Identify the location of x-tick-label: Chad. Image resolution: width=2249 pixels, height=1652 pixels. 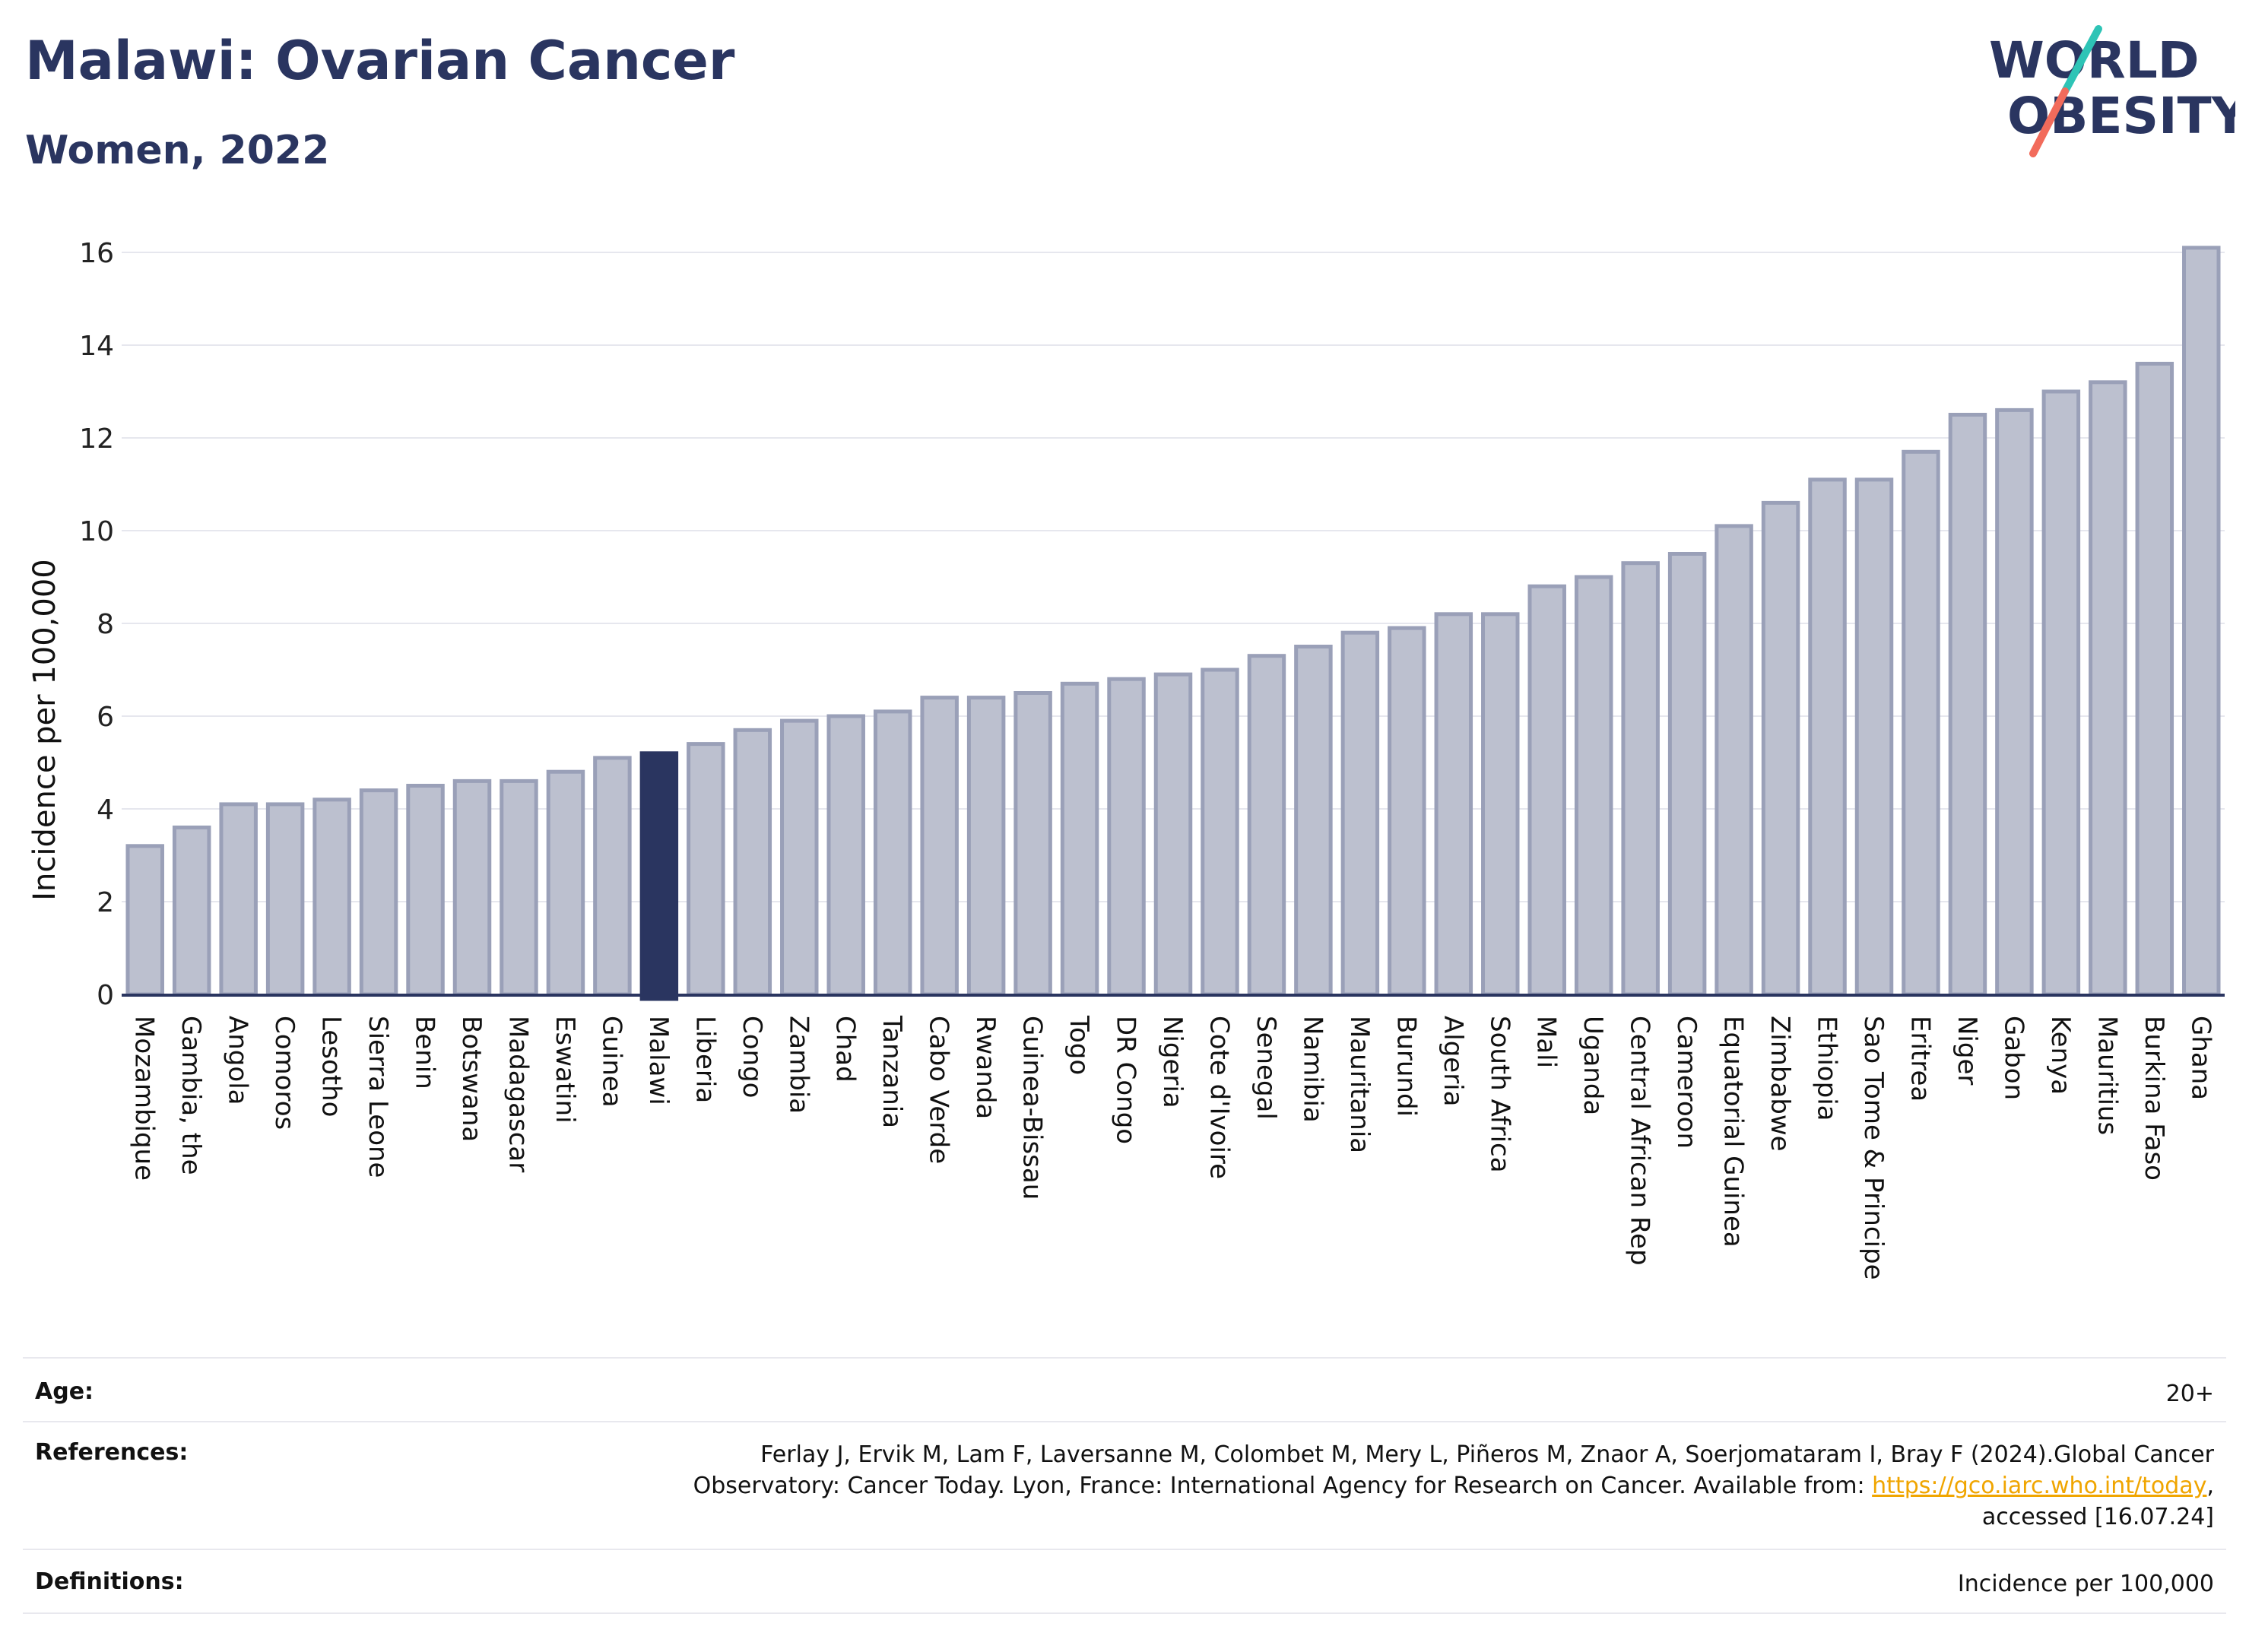
(845, 1049).